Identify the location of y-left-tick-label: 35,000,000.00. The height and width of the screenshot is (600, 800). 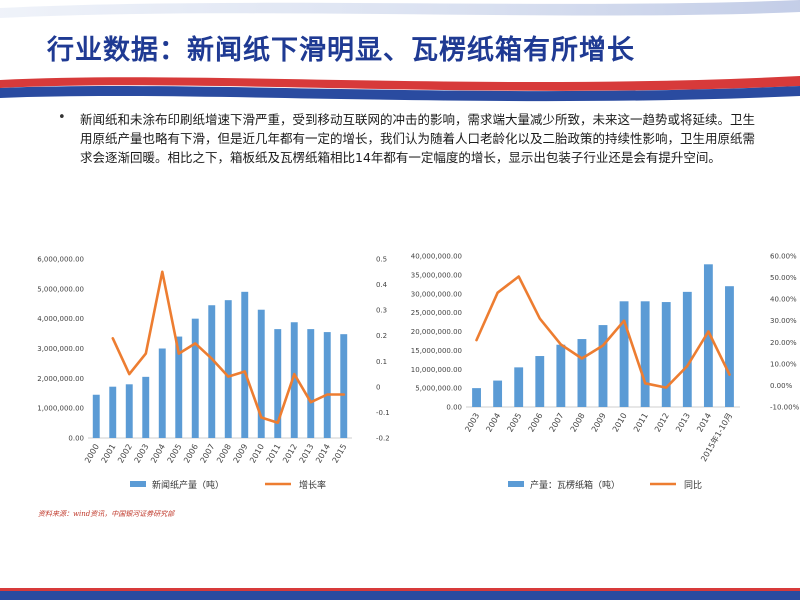
(436, 275).